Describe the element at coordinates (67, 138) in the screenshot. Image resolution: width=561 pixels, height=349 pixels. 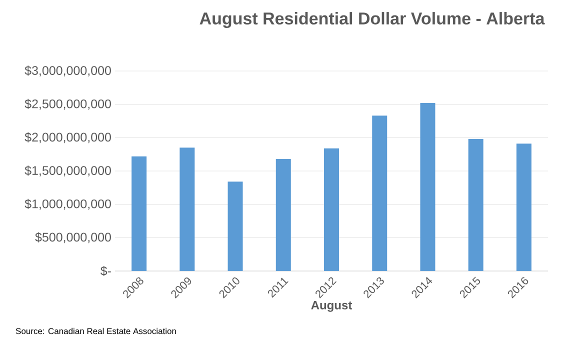
I see `y-tick-label: $2,000,000,000` at that location.